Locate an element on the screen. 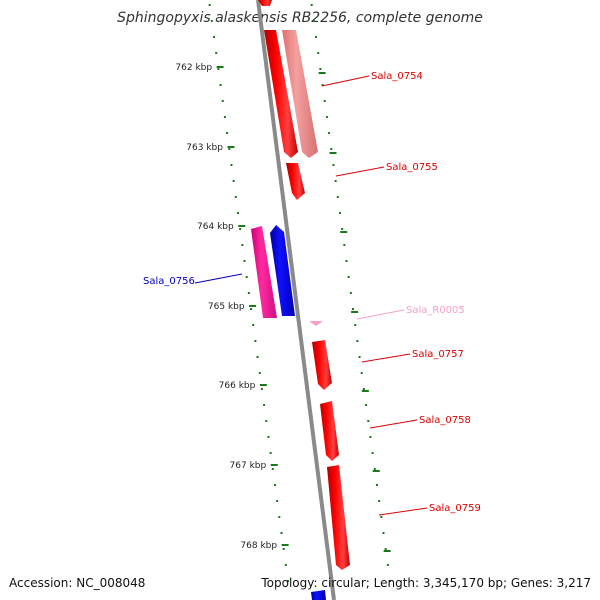  tick-label: 765 kbp is located at coordinates (226, 307).